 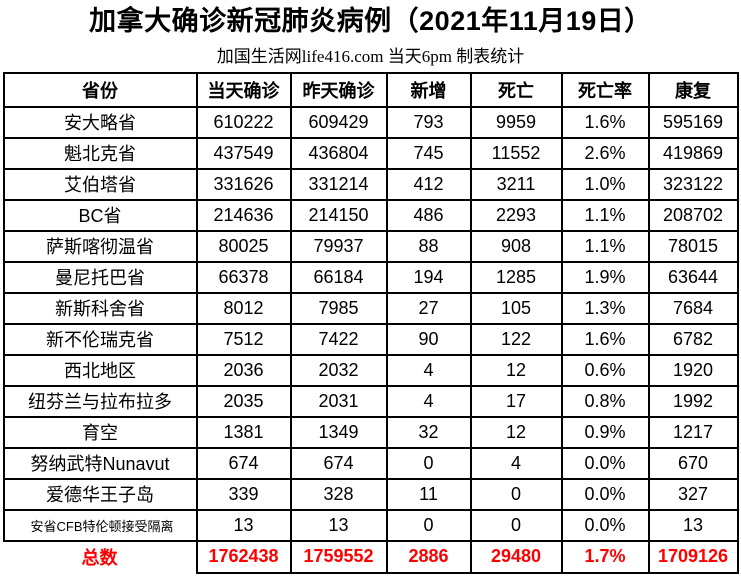 I want to click on total-value-cell: 29480, so click(x=516, y=556).